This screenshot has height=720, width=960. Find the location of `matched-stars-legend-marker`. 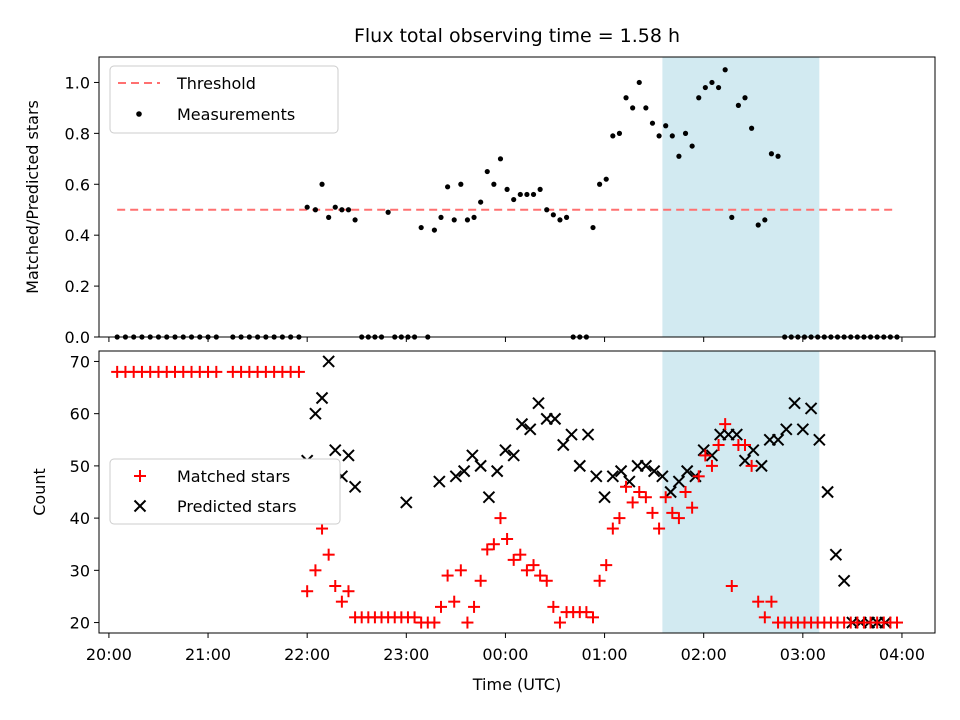

matched-stars-legend-marker is located at coordinates (140, 476).